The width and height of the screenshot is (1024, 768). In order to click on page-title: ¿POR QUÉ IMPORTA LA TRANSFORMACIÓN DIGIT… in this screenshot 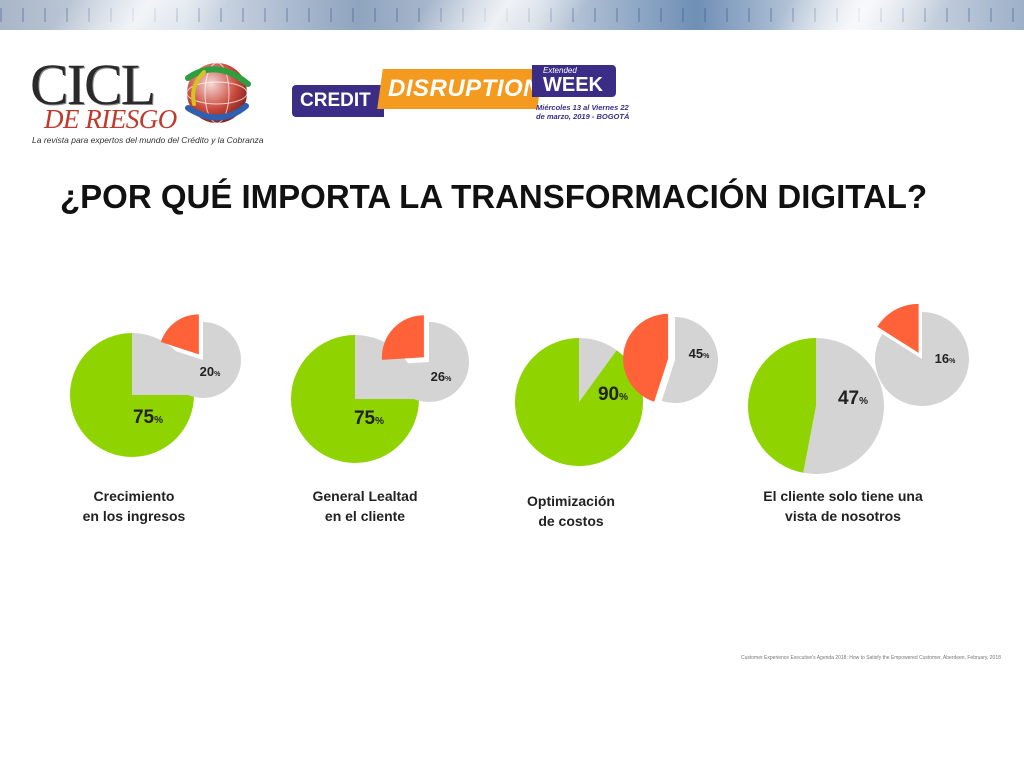, I will do `click(494, 196)`.